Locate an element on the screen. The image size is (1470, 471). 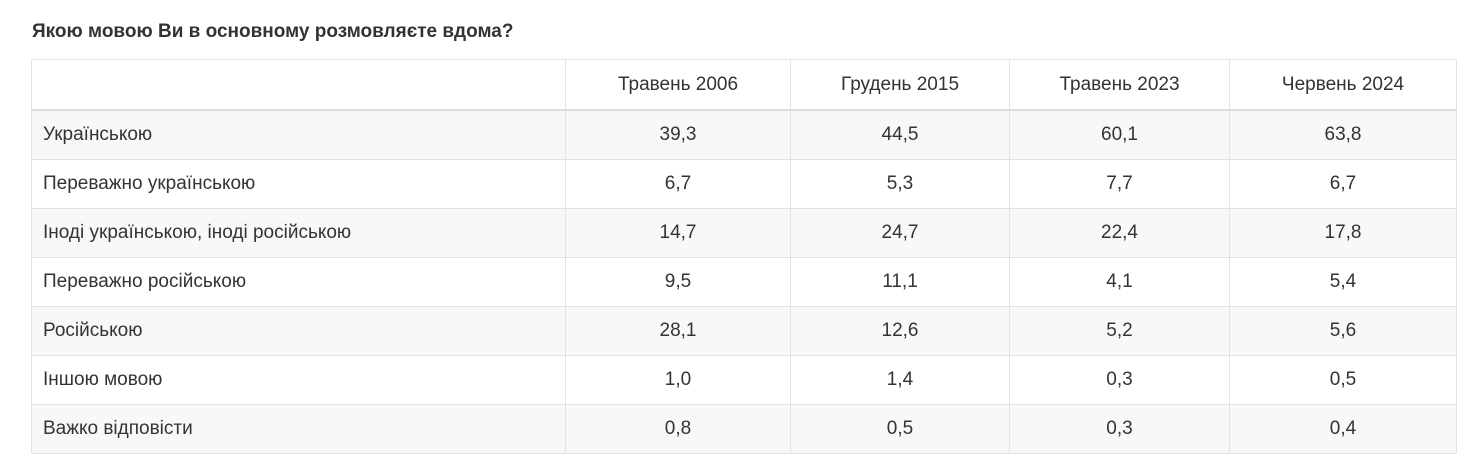
table-cell: 7,7 is located at coordinates (1119, 184).